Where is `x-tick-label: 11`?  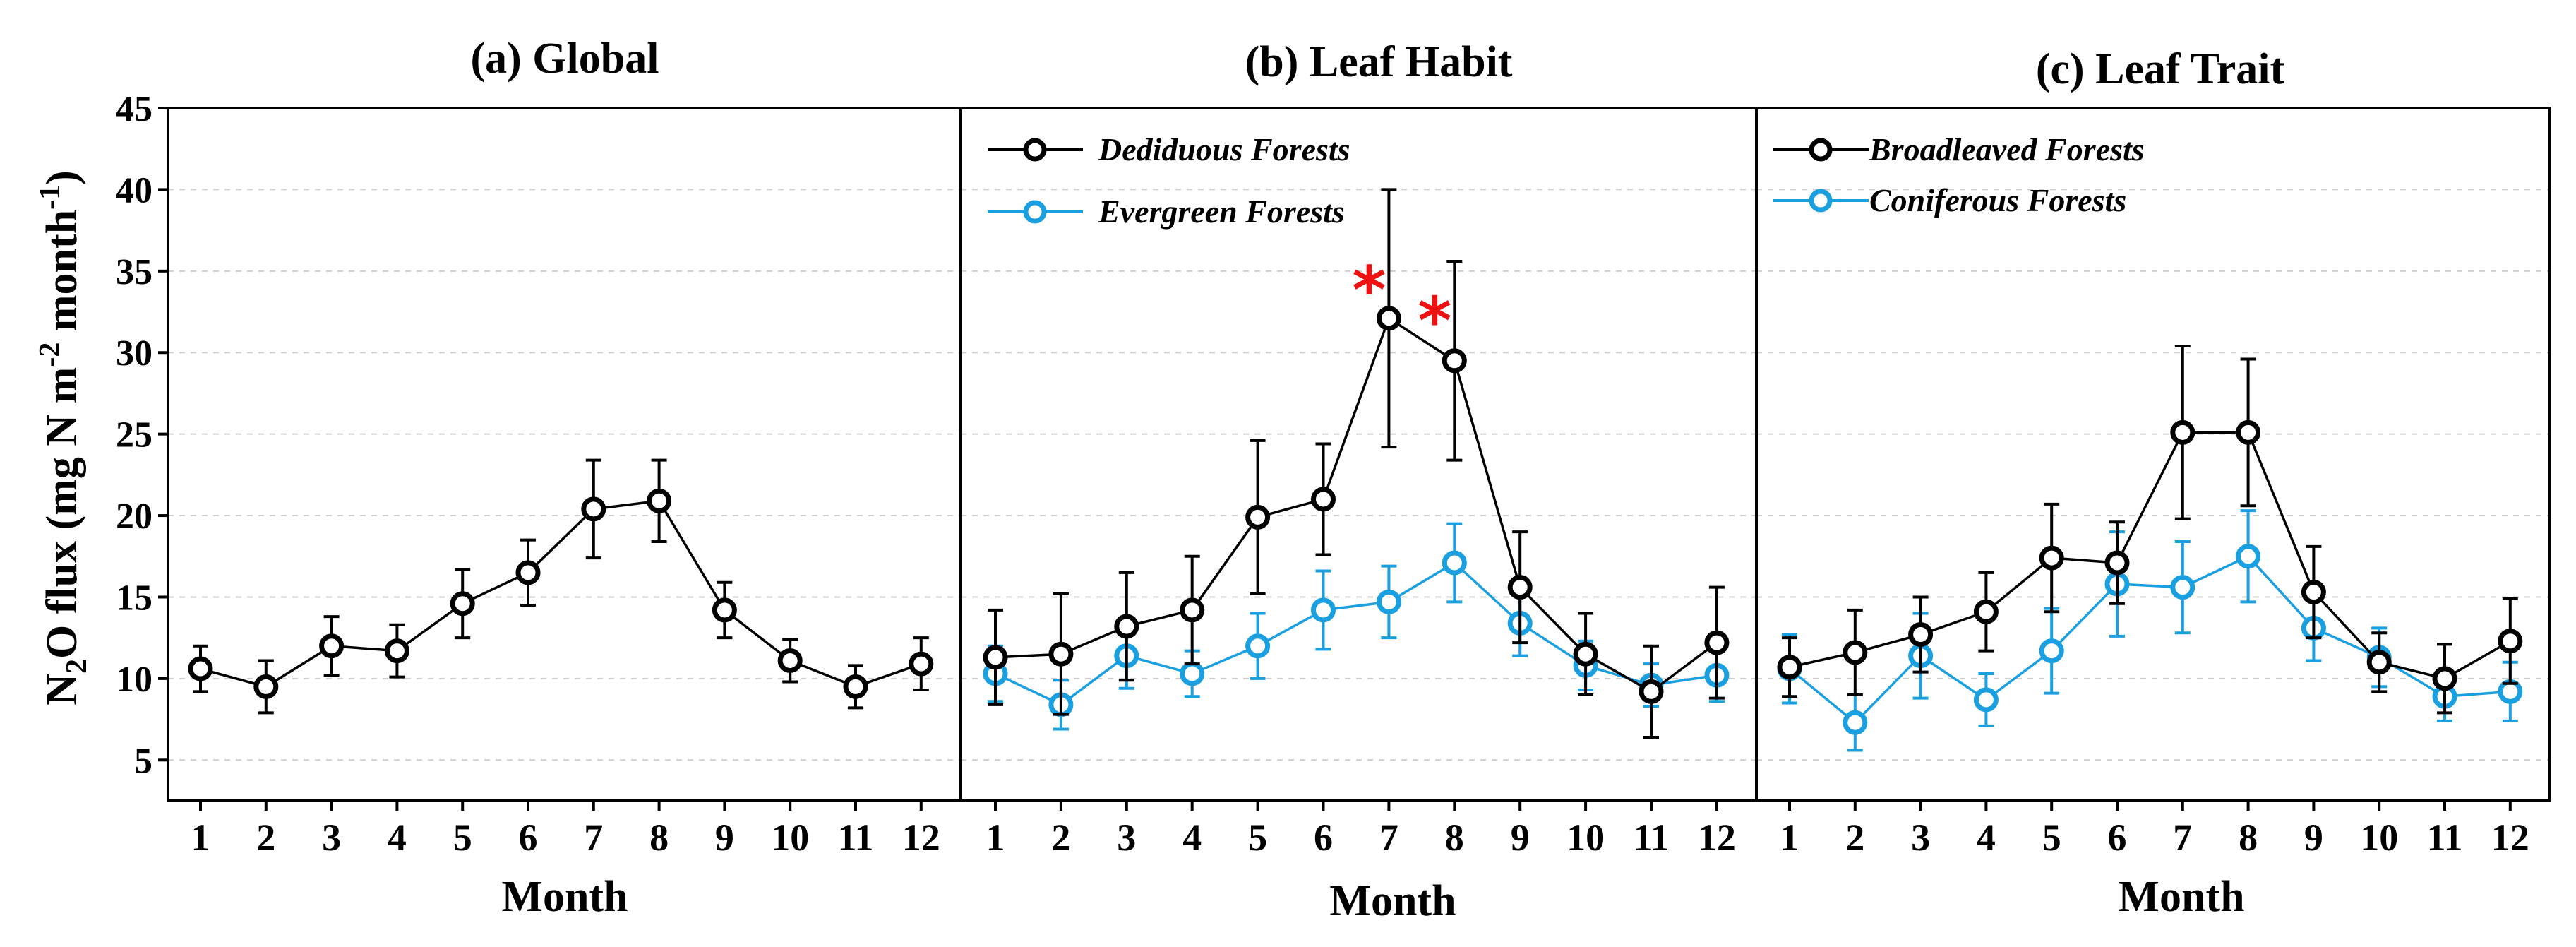 x-tick-label: 11 is located at coordinates (2444, 838).